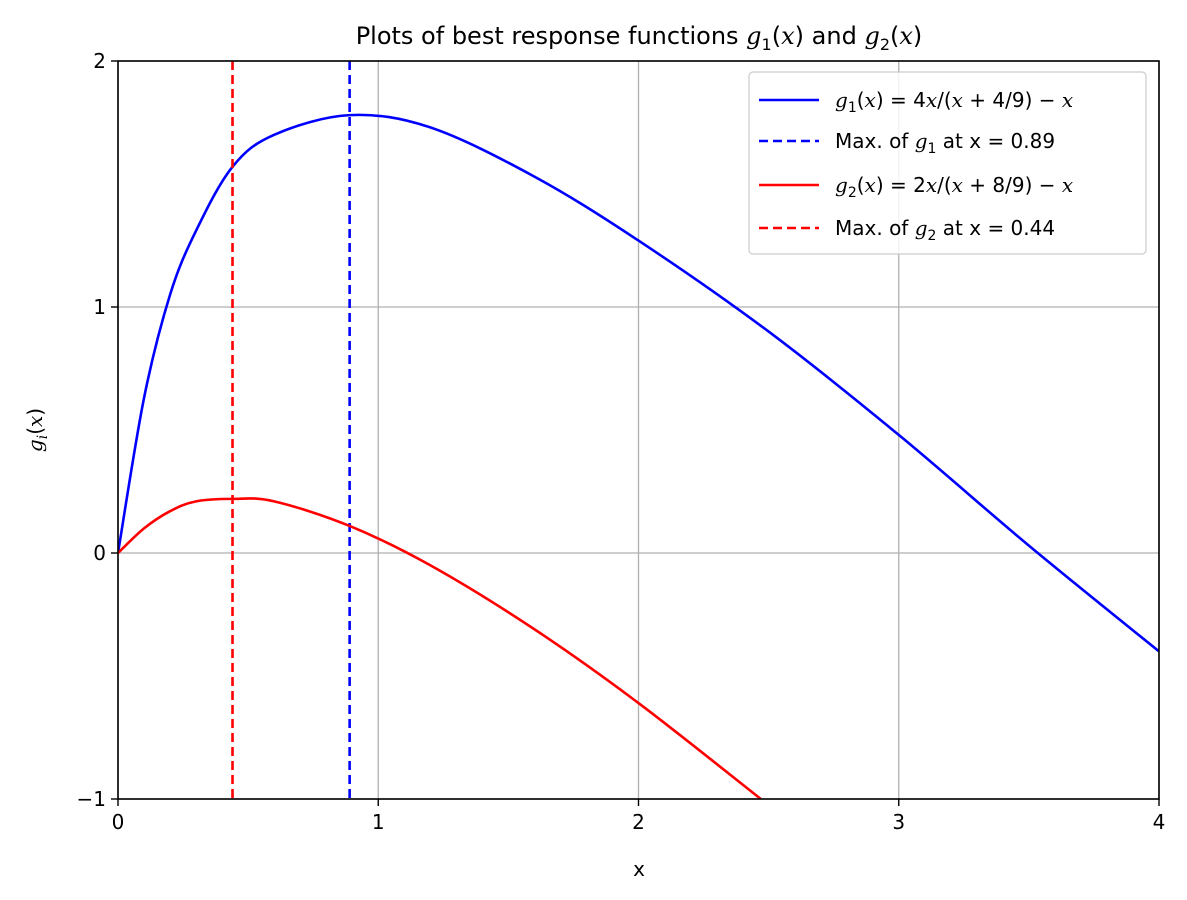  Describe the element at coordinates (945, 143) in the screenshot. I see `legend-label-max-g1: Max. of g1 at x = 0.89` at that location.